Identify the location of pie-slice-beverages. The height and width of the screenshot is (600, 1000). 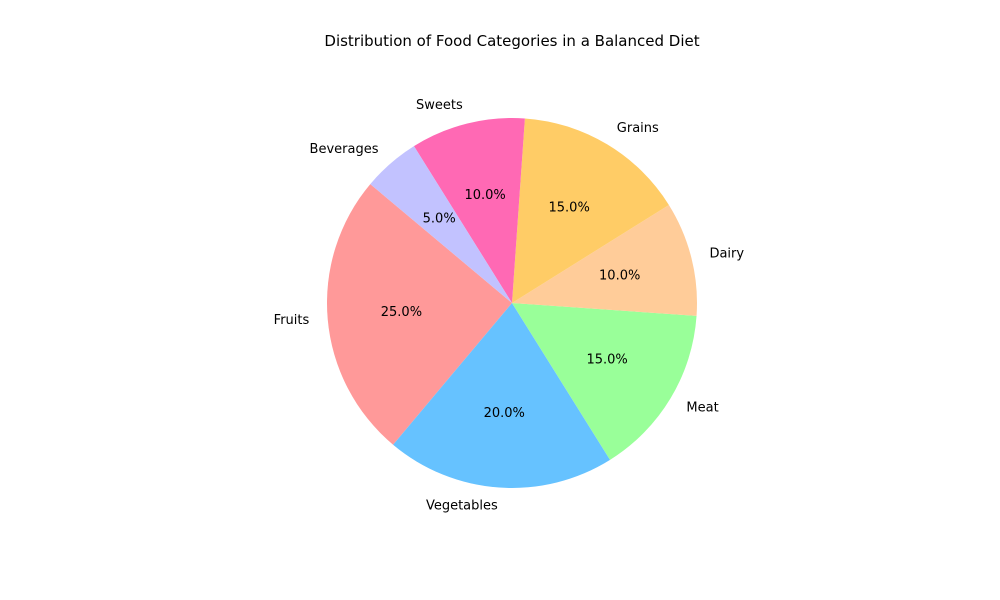
(441, 224).